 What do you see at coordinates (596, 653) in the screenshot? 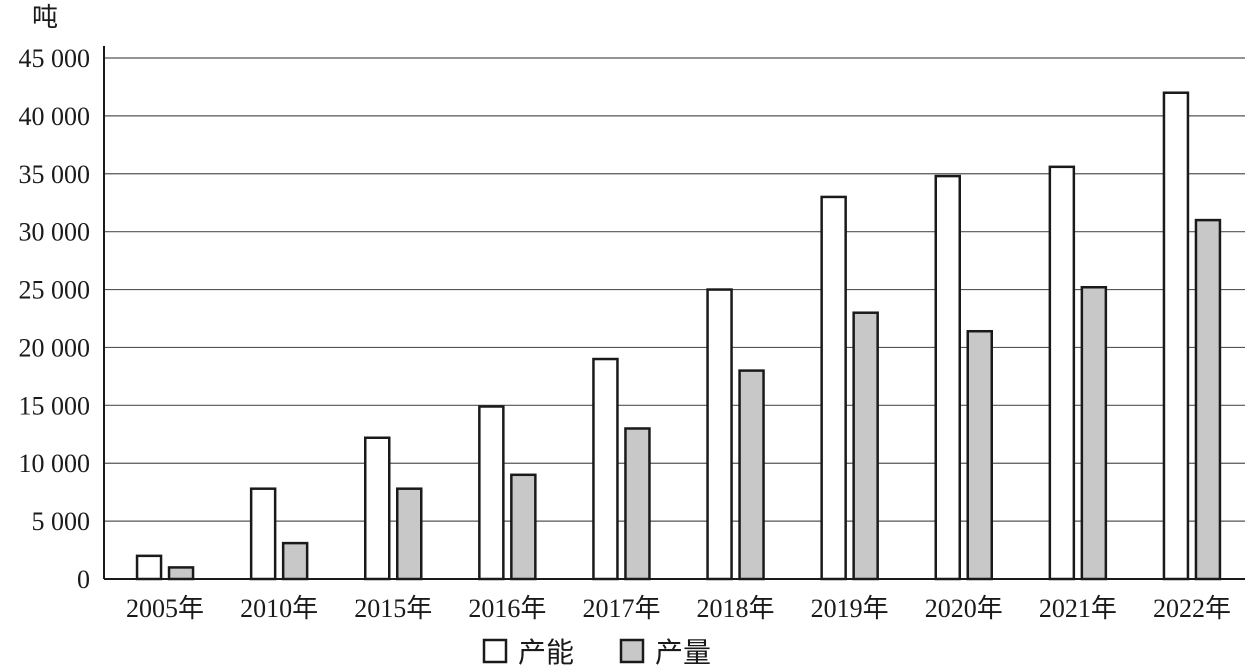
I see `legend: 产能 产量` at bounding box center [596, 653].